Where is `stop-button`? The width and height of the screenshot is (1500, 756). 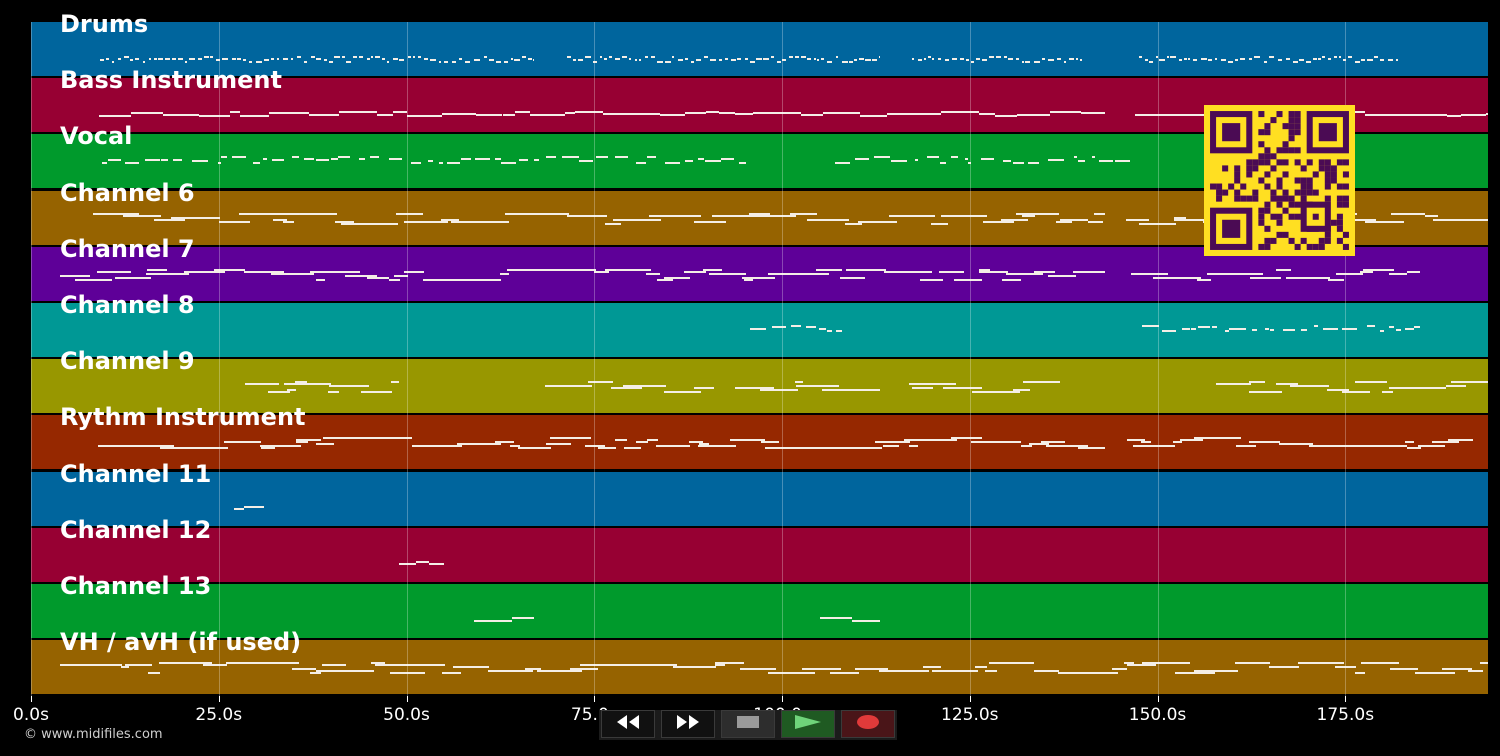
stop-button is located at coordinates (748, 724).